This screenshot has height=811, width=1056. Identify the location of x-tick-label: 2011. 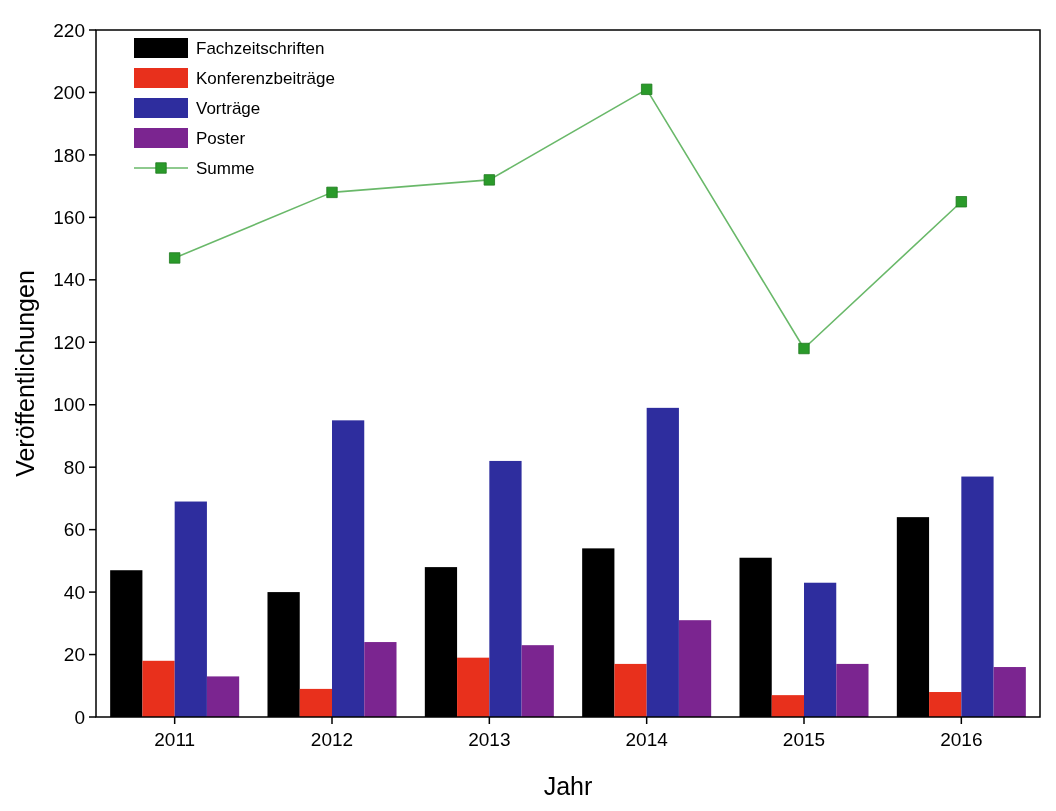
(175, 739).